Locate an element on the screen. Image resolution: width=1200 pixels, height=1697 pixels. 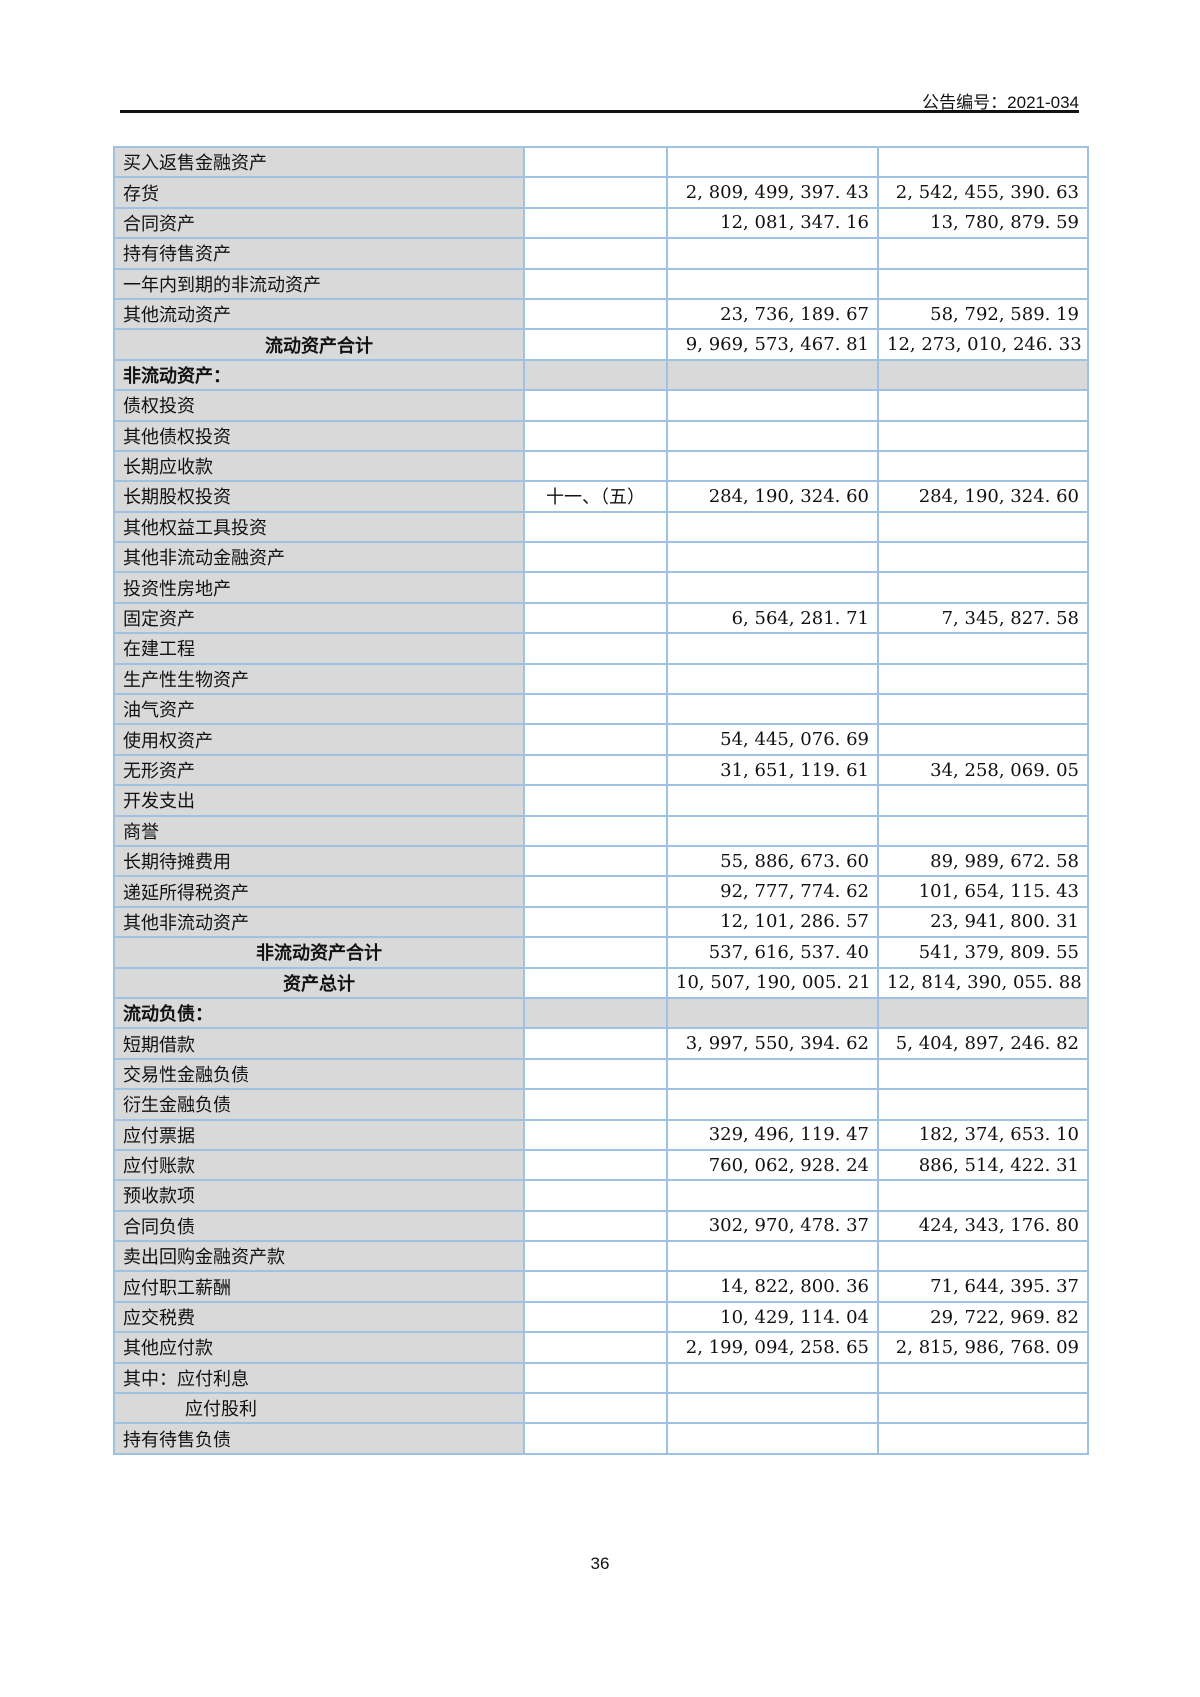
table-row: 递延所得税资产 92, 777, 774. 62 101, 654, 115. 43 is located at coordinates (601, 891).